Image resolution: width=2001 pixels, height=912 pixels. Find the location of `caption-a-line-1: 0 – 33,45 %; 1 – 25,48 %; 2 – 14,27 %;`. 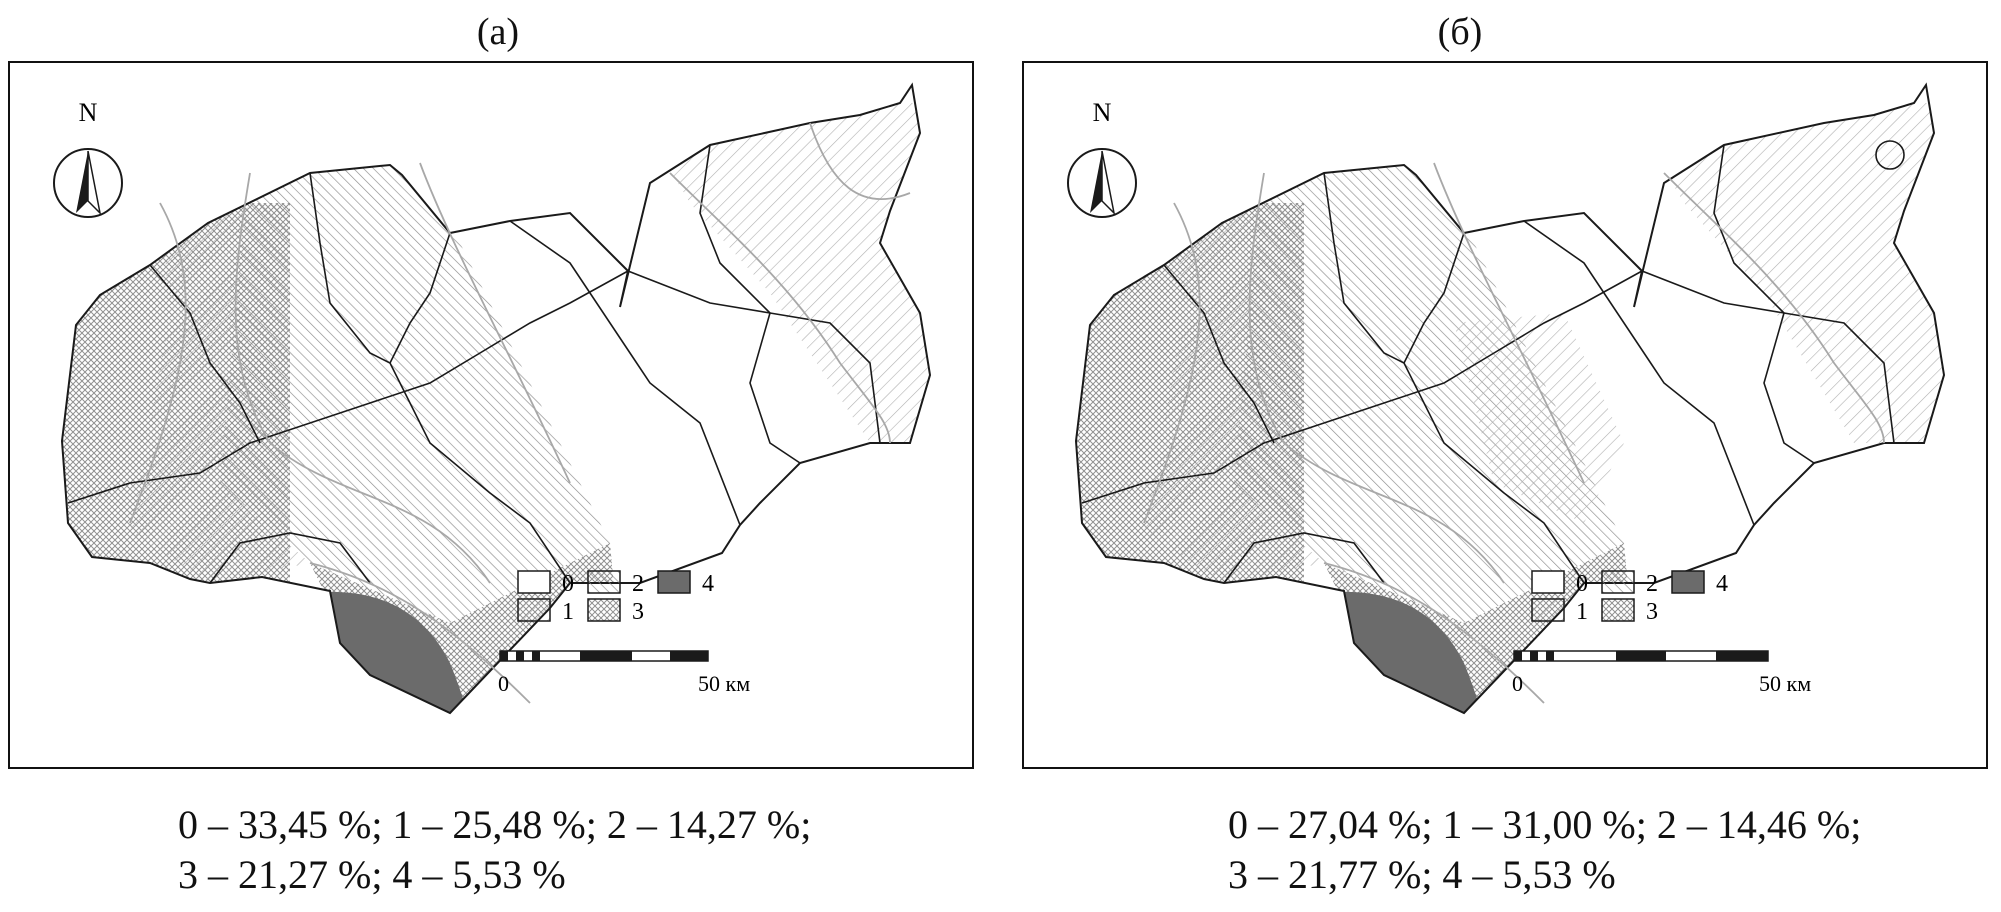

caption-a-line-1: 0 – 33,45 %; 1 – 25,48 %; 2 – 14,27 %; is located at coordinates (495, 824).